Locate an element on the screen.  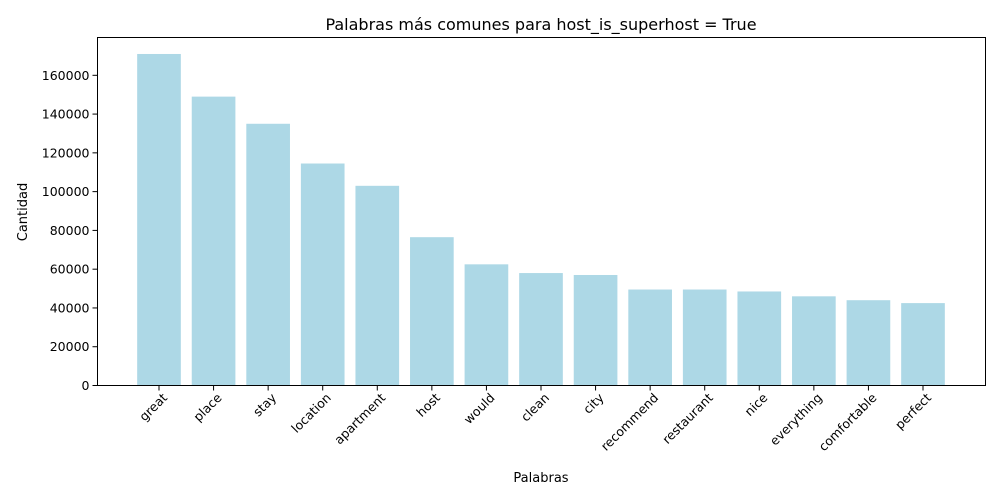
y-tick-label: 140000 is located at coordinates (66, 114).